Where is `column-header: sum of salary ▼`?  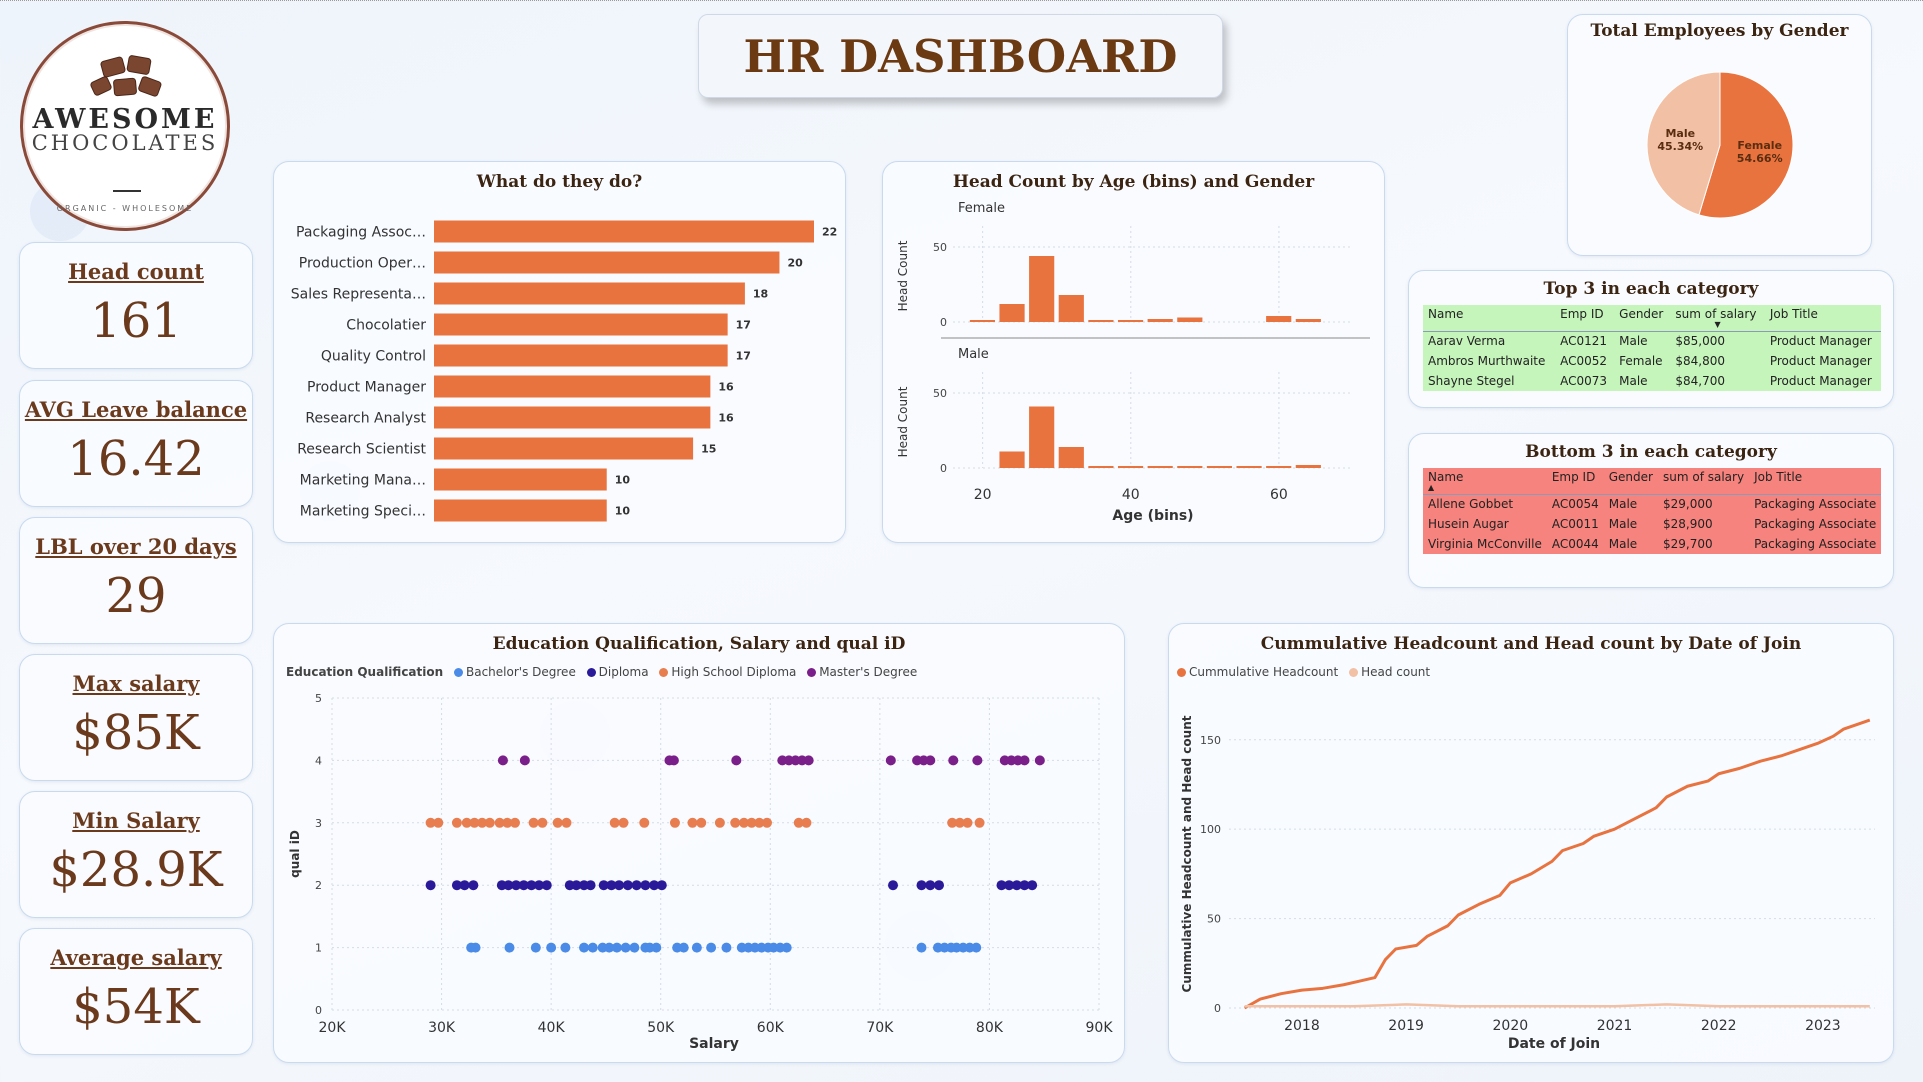 column-header: sum of salary ▼ is located at coordinates (1717, 318).